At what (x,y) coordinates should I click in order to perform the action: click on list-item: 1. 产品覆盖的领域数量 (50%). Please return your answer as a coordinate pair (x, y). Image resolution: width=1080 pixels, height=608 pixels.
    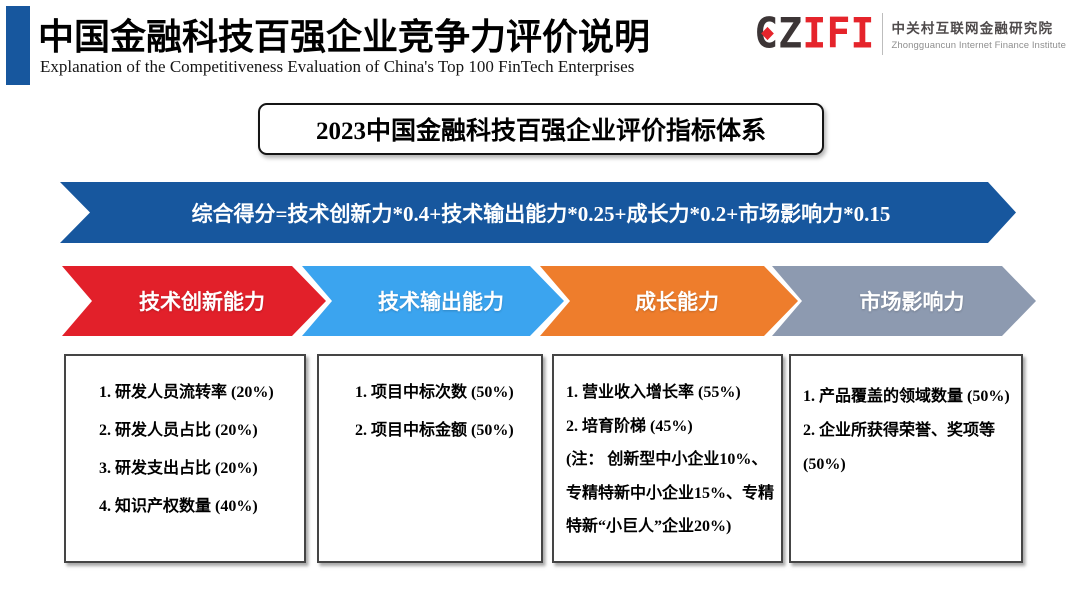
    Looking at the image, I should click on (906, 396).